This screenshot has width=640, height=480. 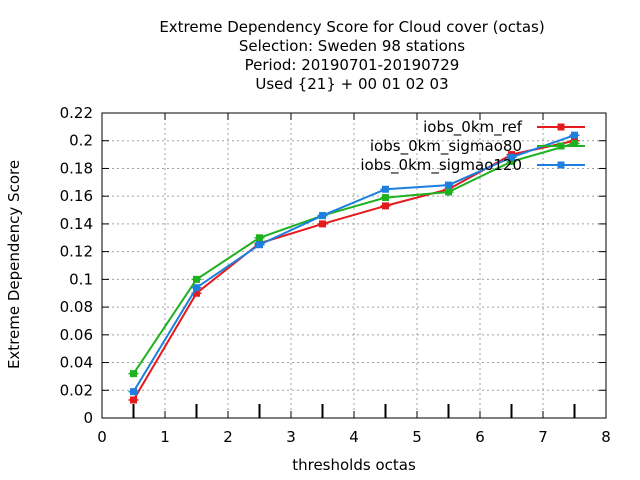 What do you see at coordinates (88, 418) in the screenshot?
I see `y-tick-label: 0` at bounding box center [88, 418].